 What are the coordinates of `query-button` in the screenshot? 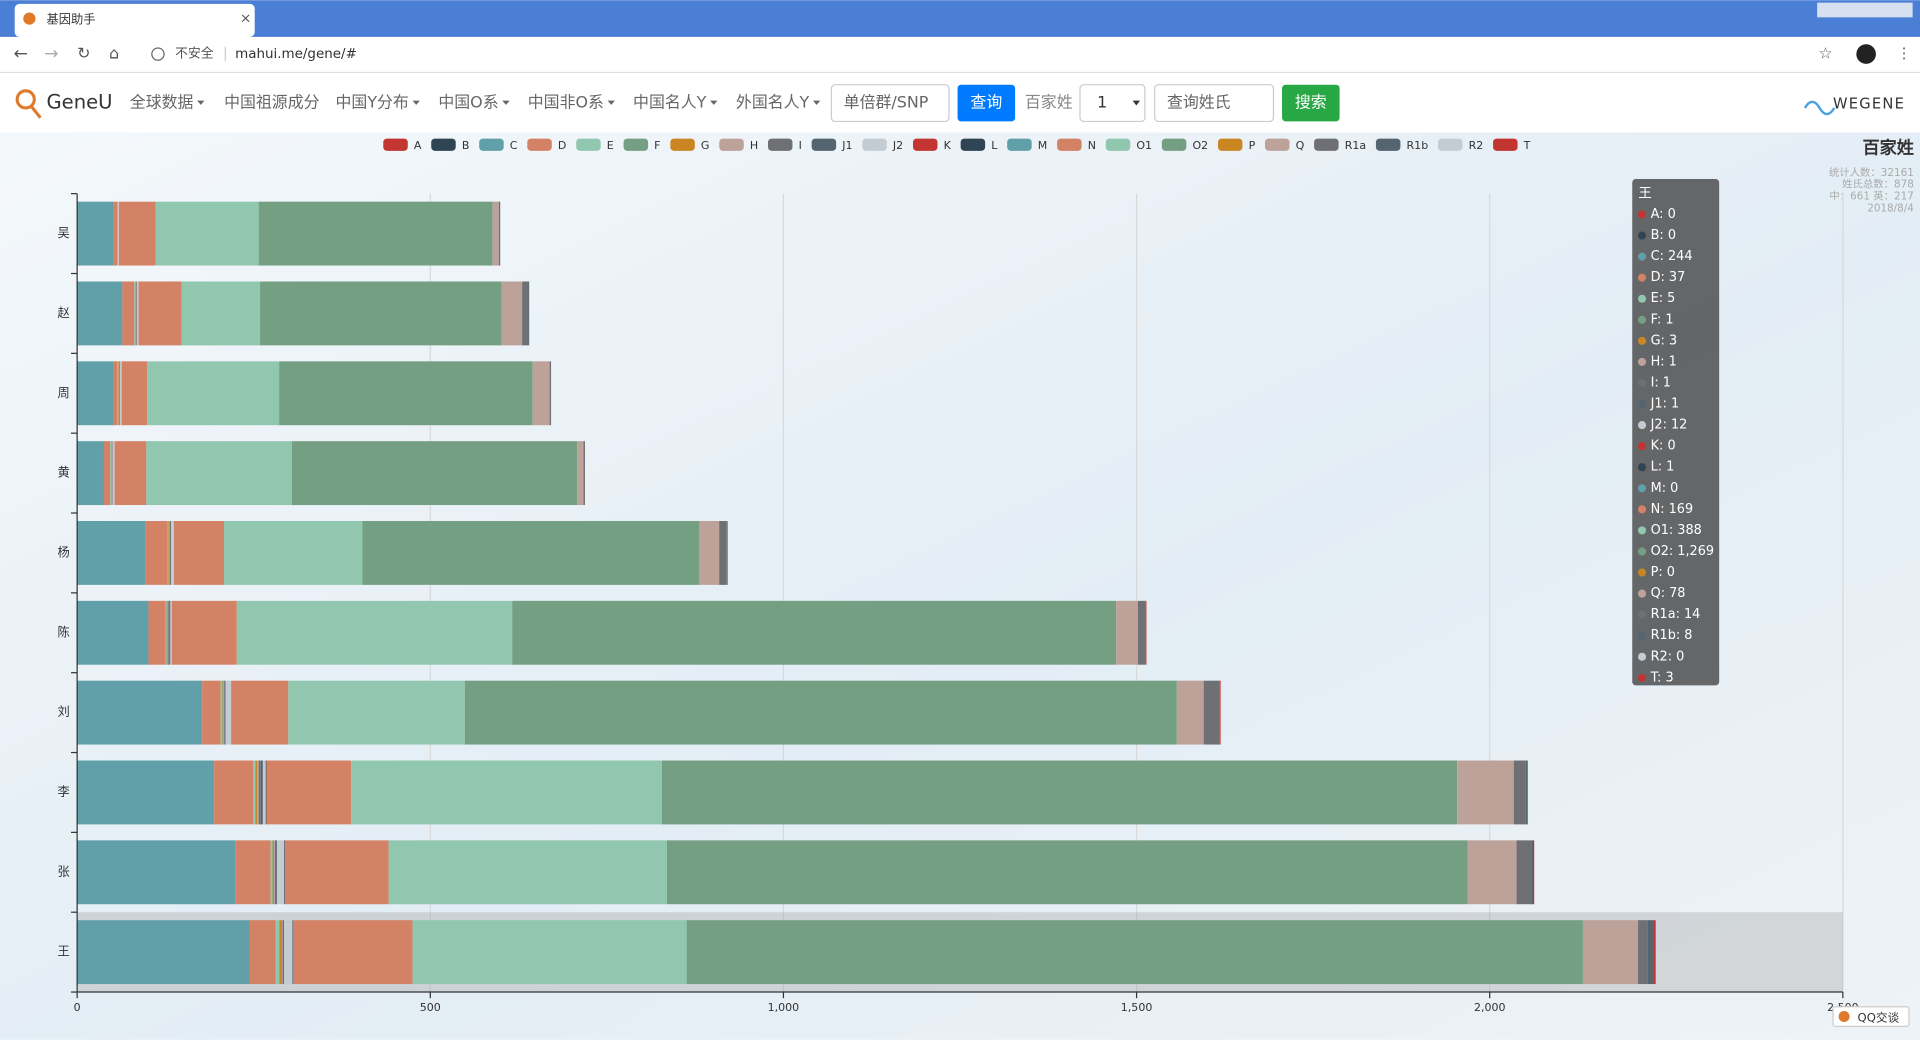 It's located at (986, 103).